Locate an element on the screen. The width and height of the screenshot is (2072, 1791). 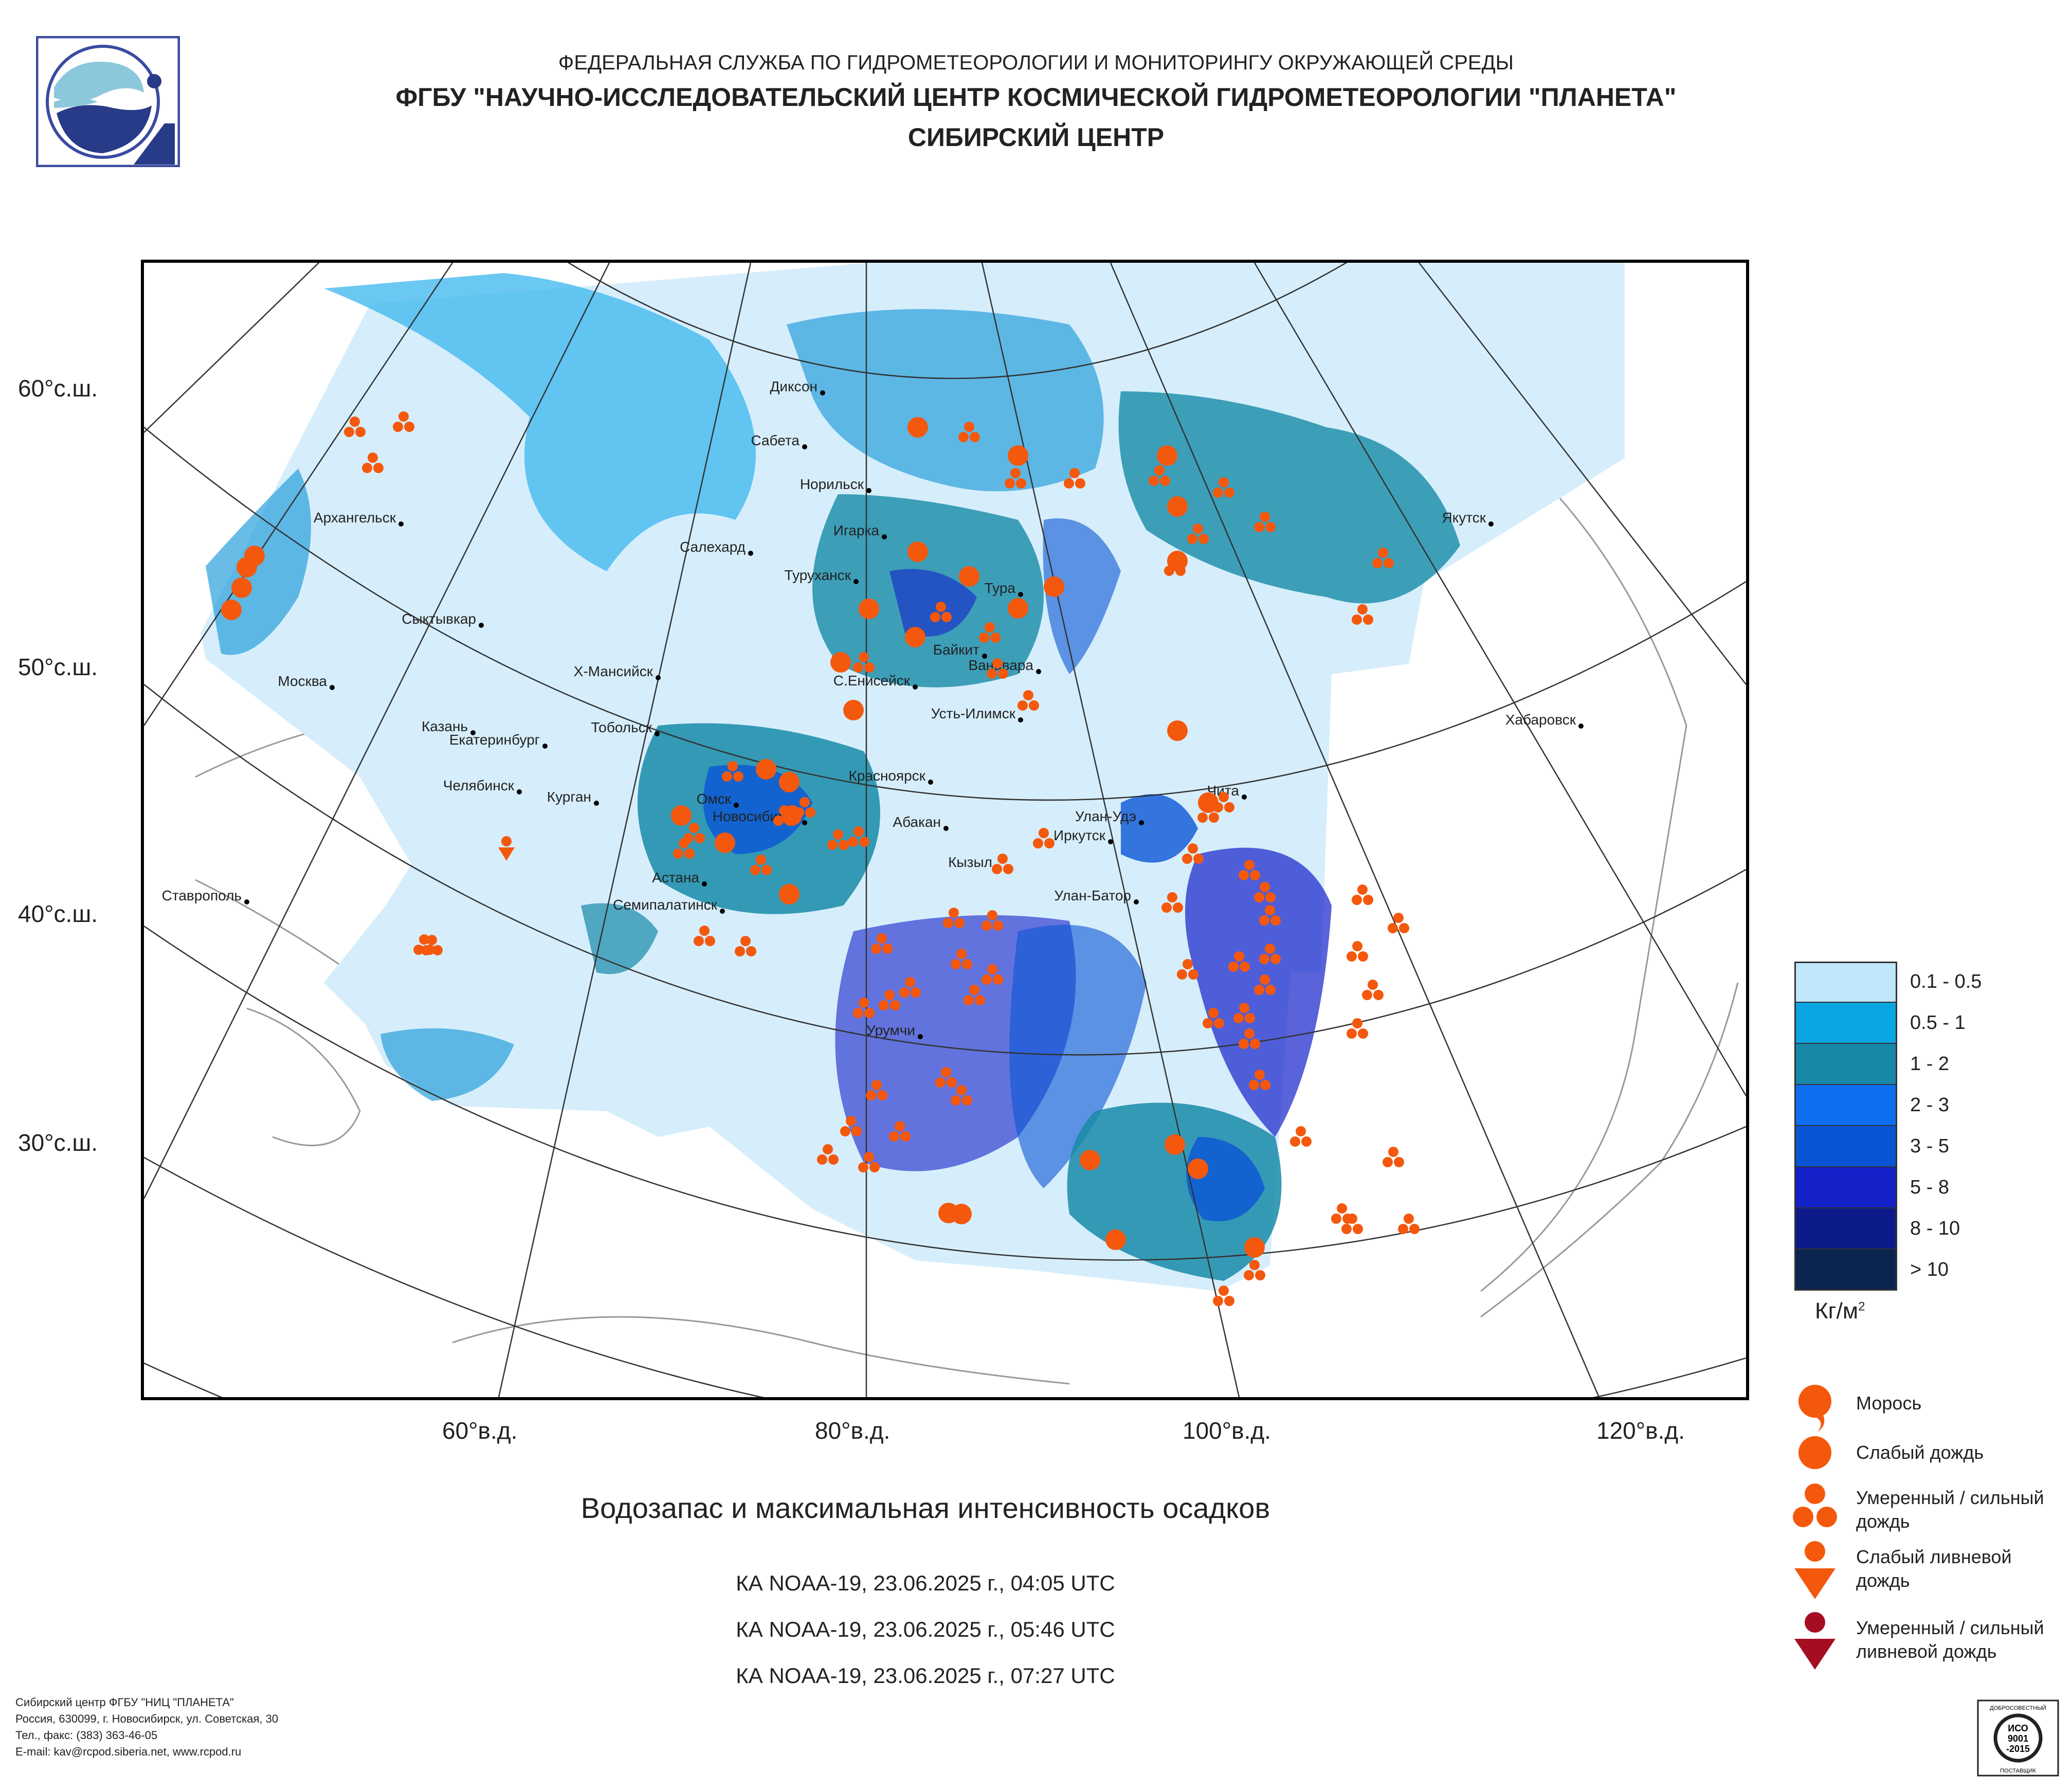
lon-label-60: 60°в.д. is located at coordinates (480, 1430).